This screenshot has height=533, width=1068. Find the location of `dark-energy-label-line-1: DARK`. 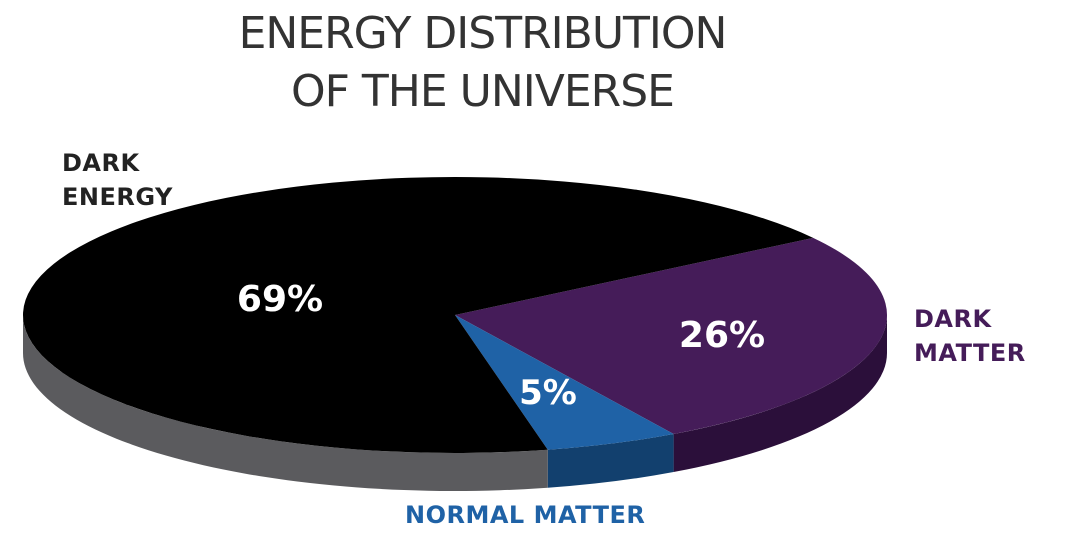

dark-energy-label-line-1: DARK is located at coordinates (101, 163).